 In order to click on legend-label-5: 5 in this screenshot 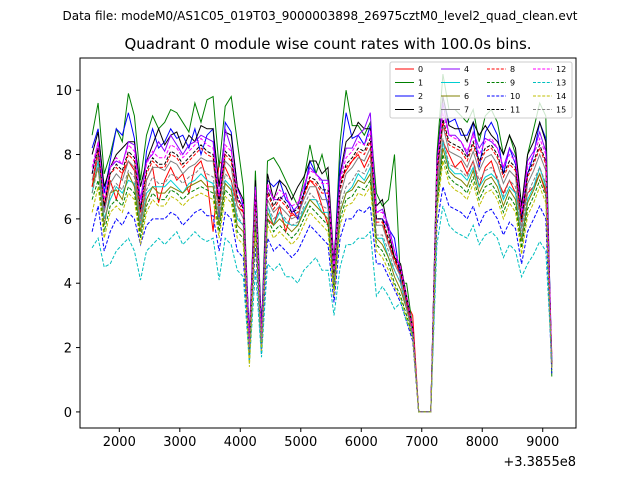, I will do `click(466, 83)`.